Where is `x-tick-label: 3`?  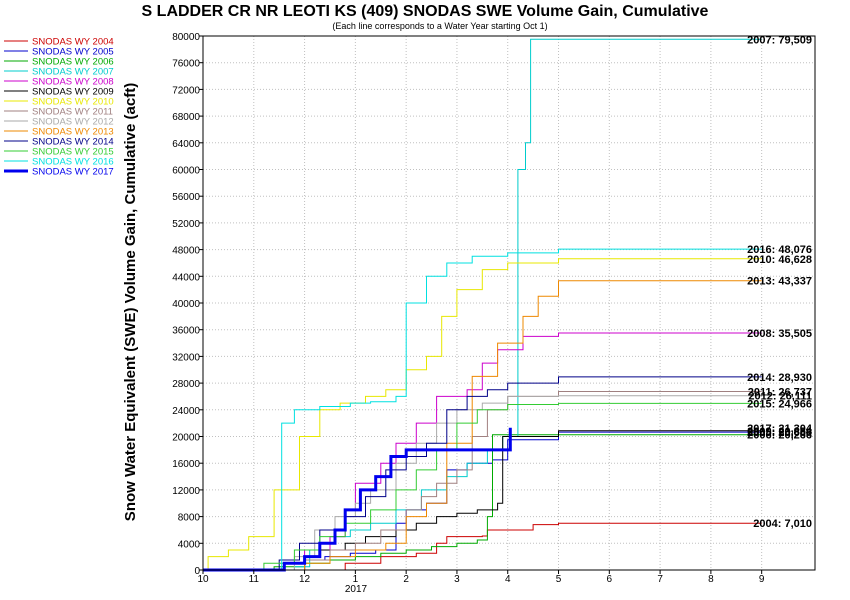
x-tick-label: 3 is located at coordinates (457, 579).